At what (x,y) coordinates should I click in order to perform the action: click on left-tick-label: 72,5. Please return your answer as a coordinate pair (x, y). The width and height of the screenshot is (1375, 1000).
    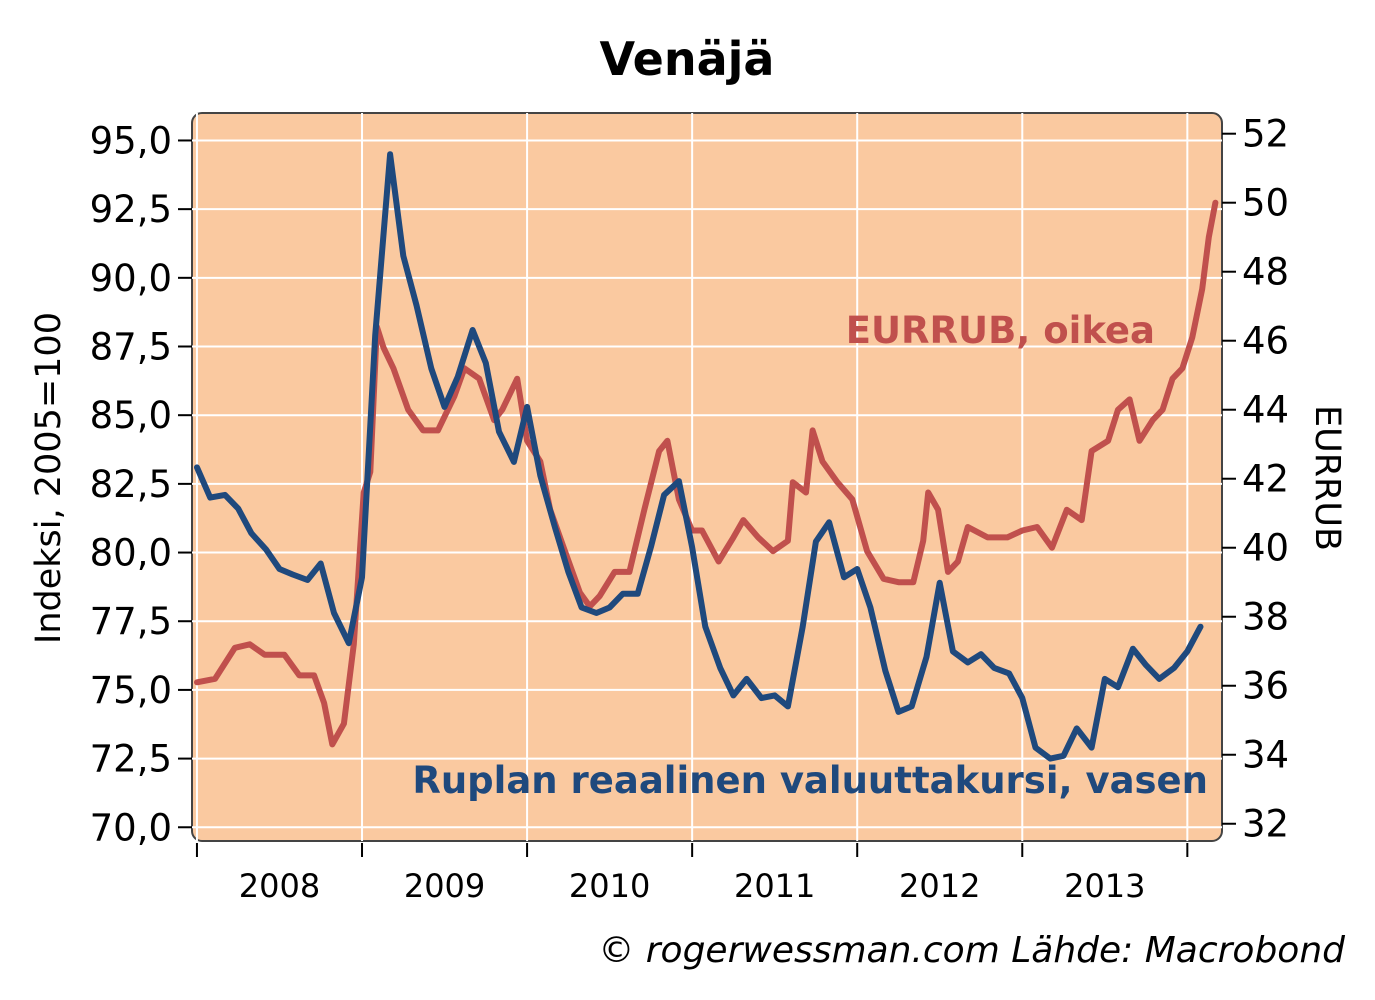
    Looking at the image, I should click on (131, 759).